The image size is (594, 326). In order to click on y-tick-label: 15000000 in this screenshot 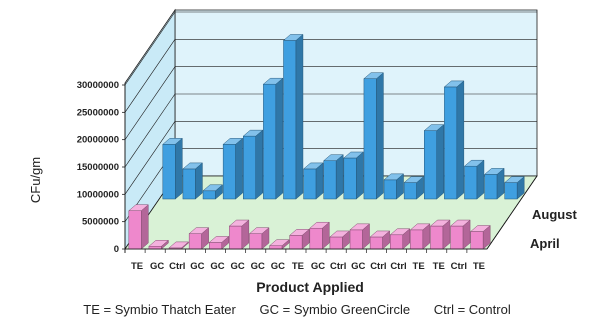, I will do `click(98, 167)`.